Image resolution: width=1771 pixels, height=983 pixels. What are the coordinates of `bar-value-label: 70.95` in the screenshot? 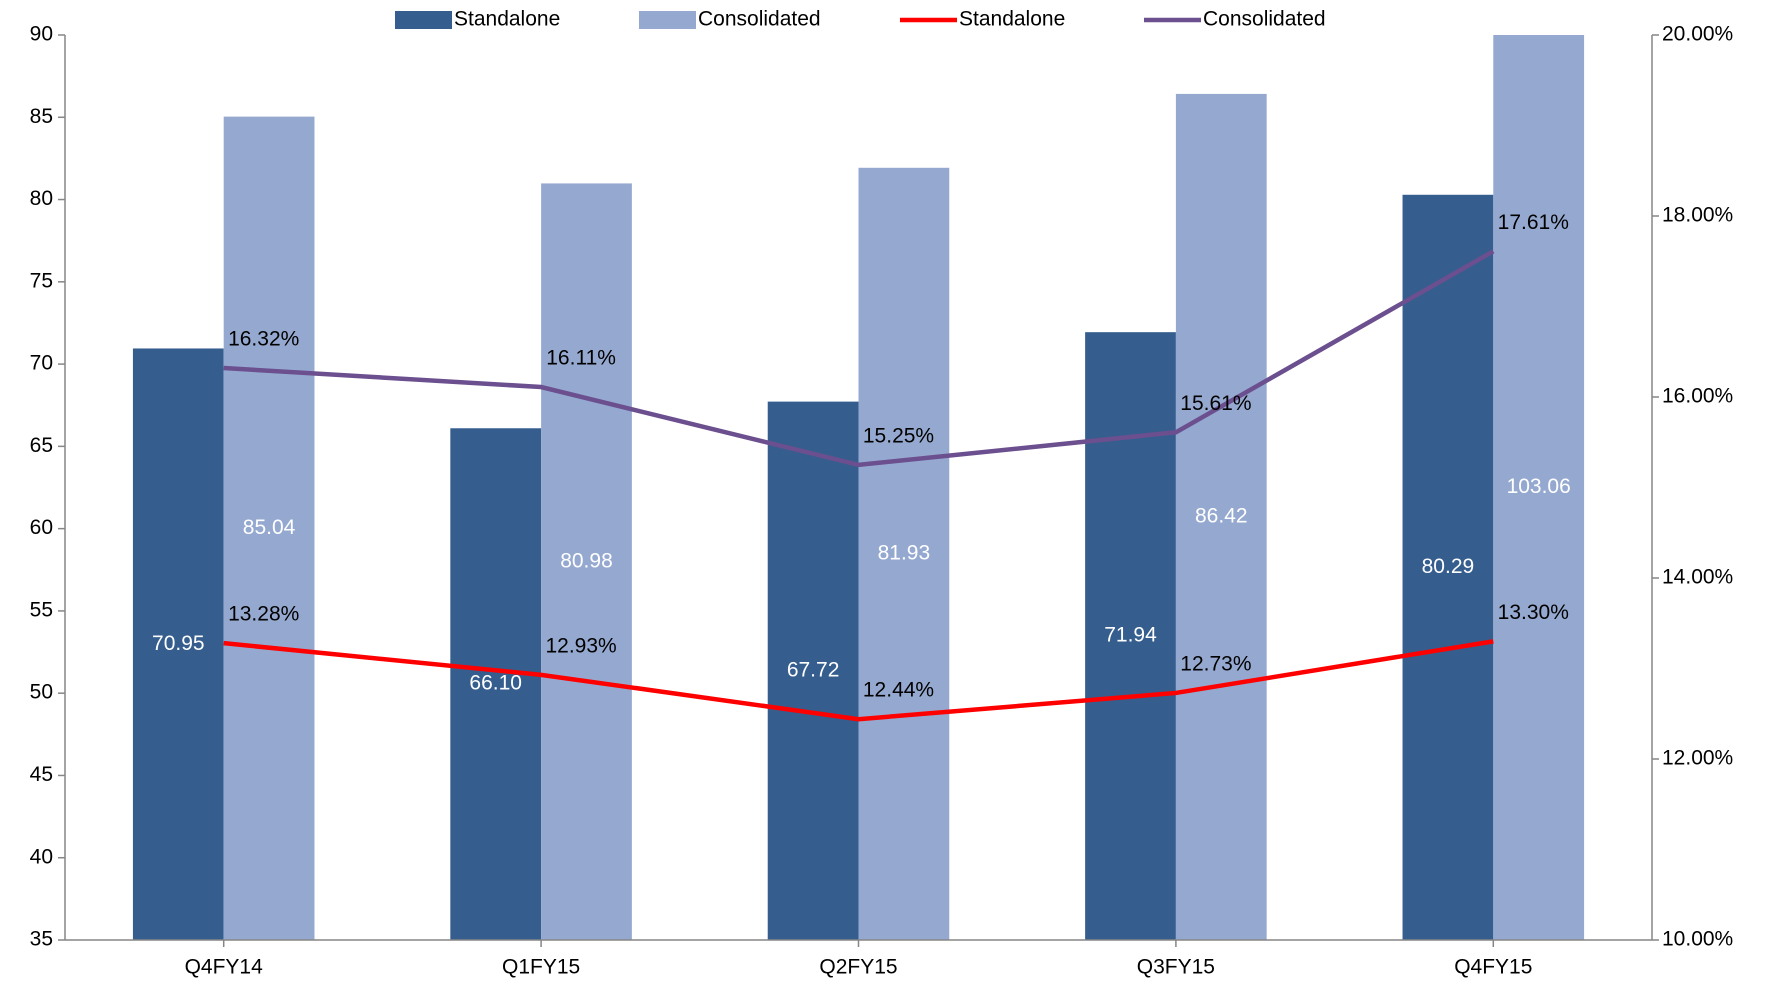 It's located at (178, 643).